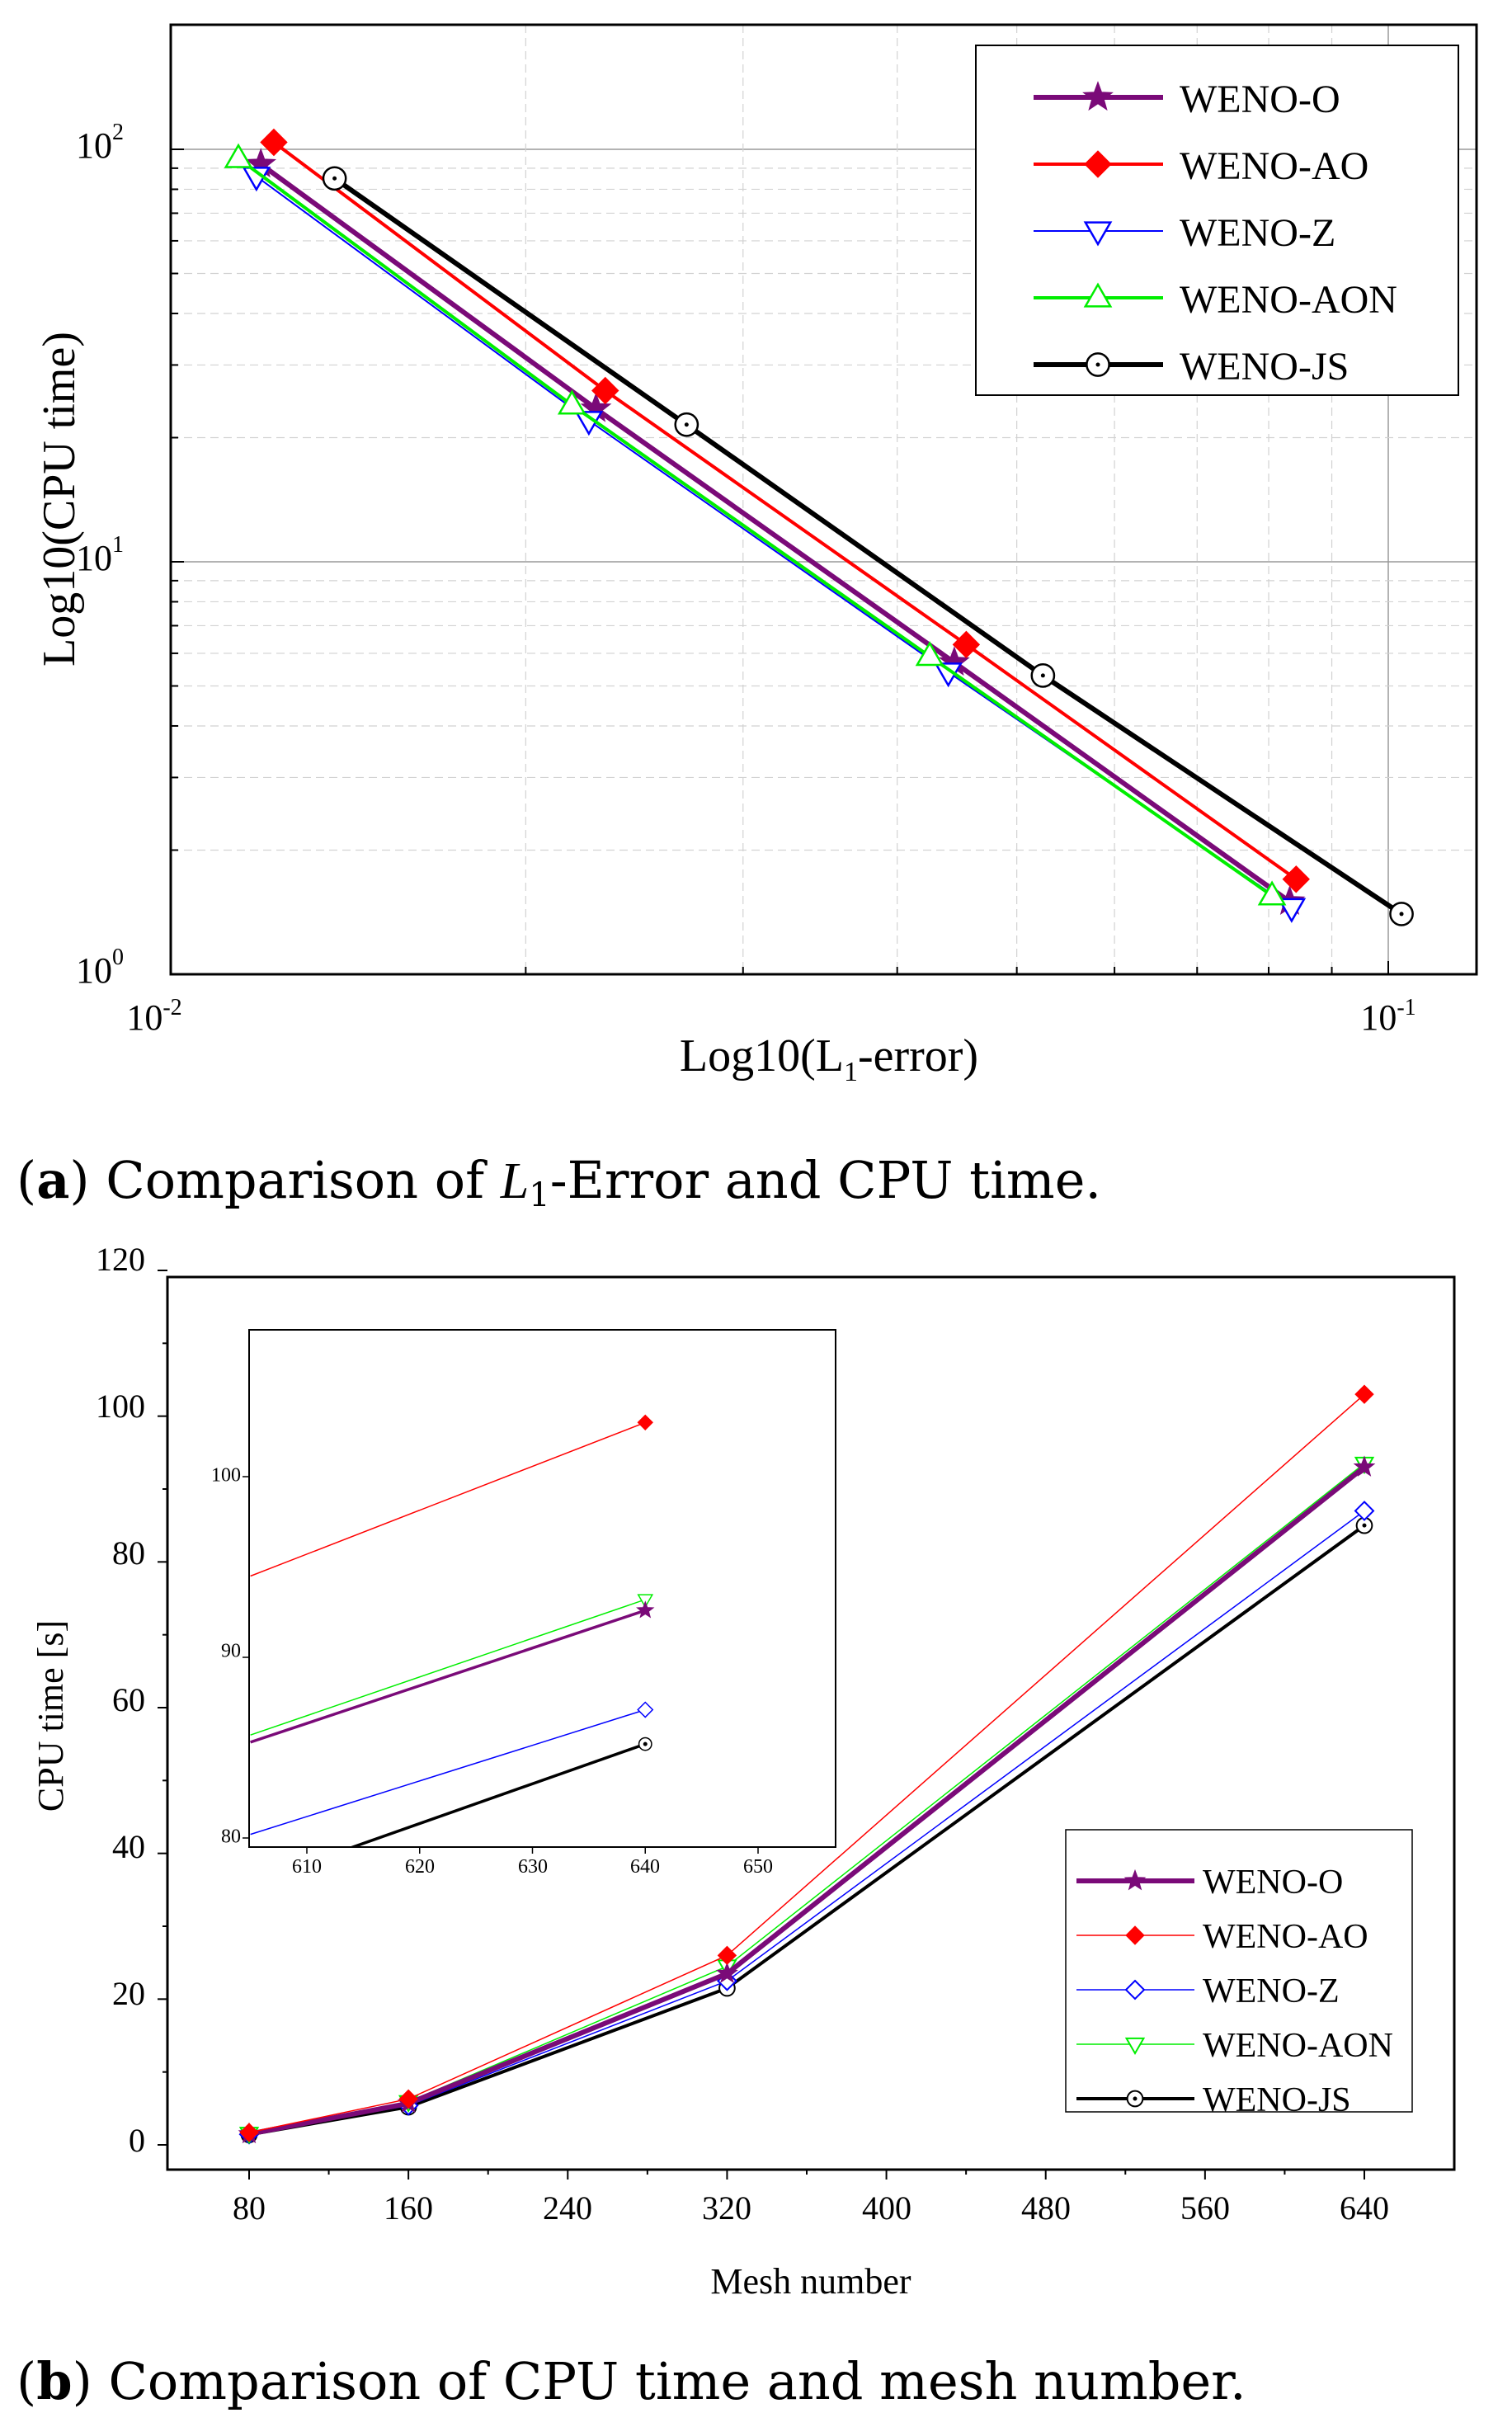 The width and height of the screenshot is (1512, 2427). What do you see at coordinates (533, 1867) in the screenshot?
I see `inset-xtick-label: 630` at bounding box center [533, 1867].